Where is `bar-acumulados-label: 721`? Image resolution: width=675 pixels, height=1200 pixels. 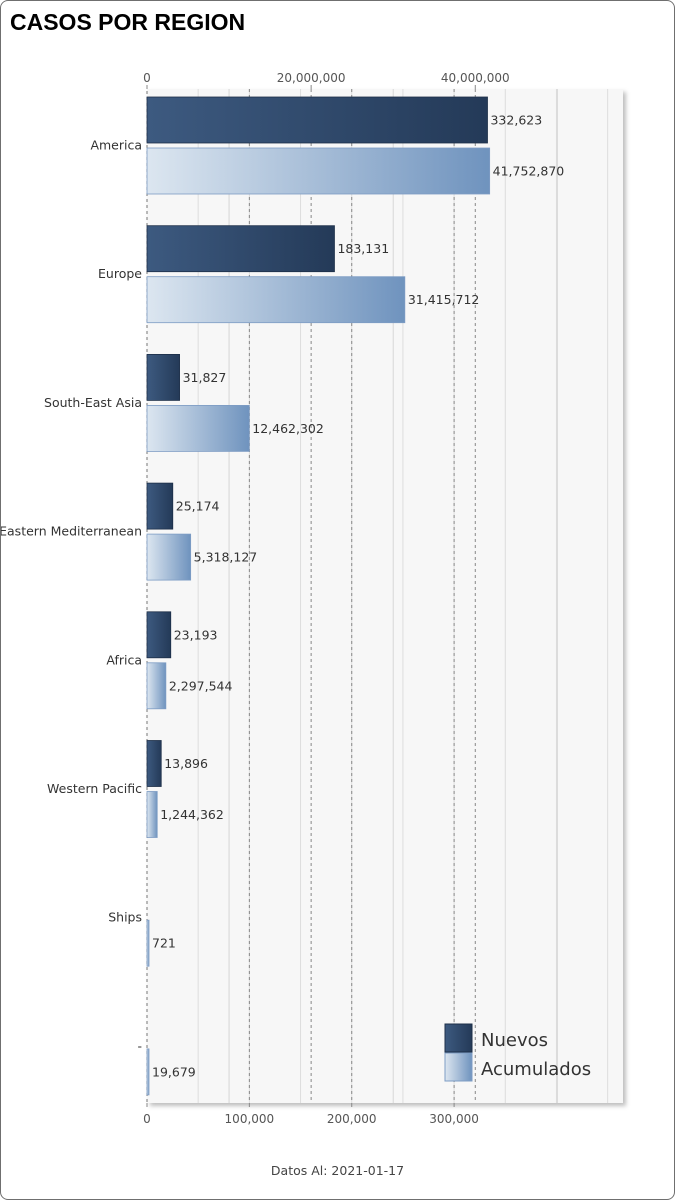
bar-acumulados-label: 721 is located at coordinates (164, 943).